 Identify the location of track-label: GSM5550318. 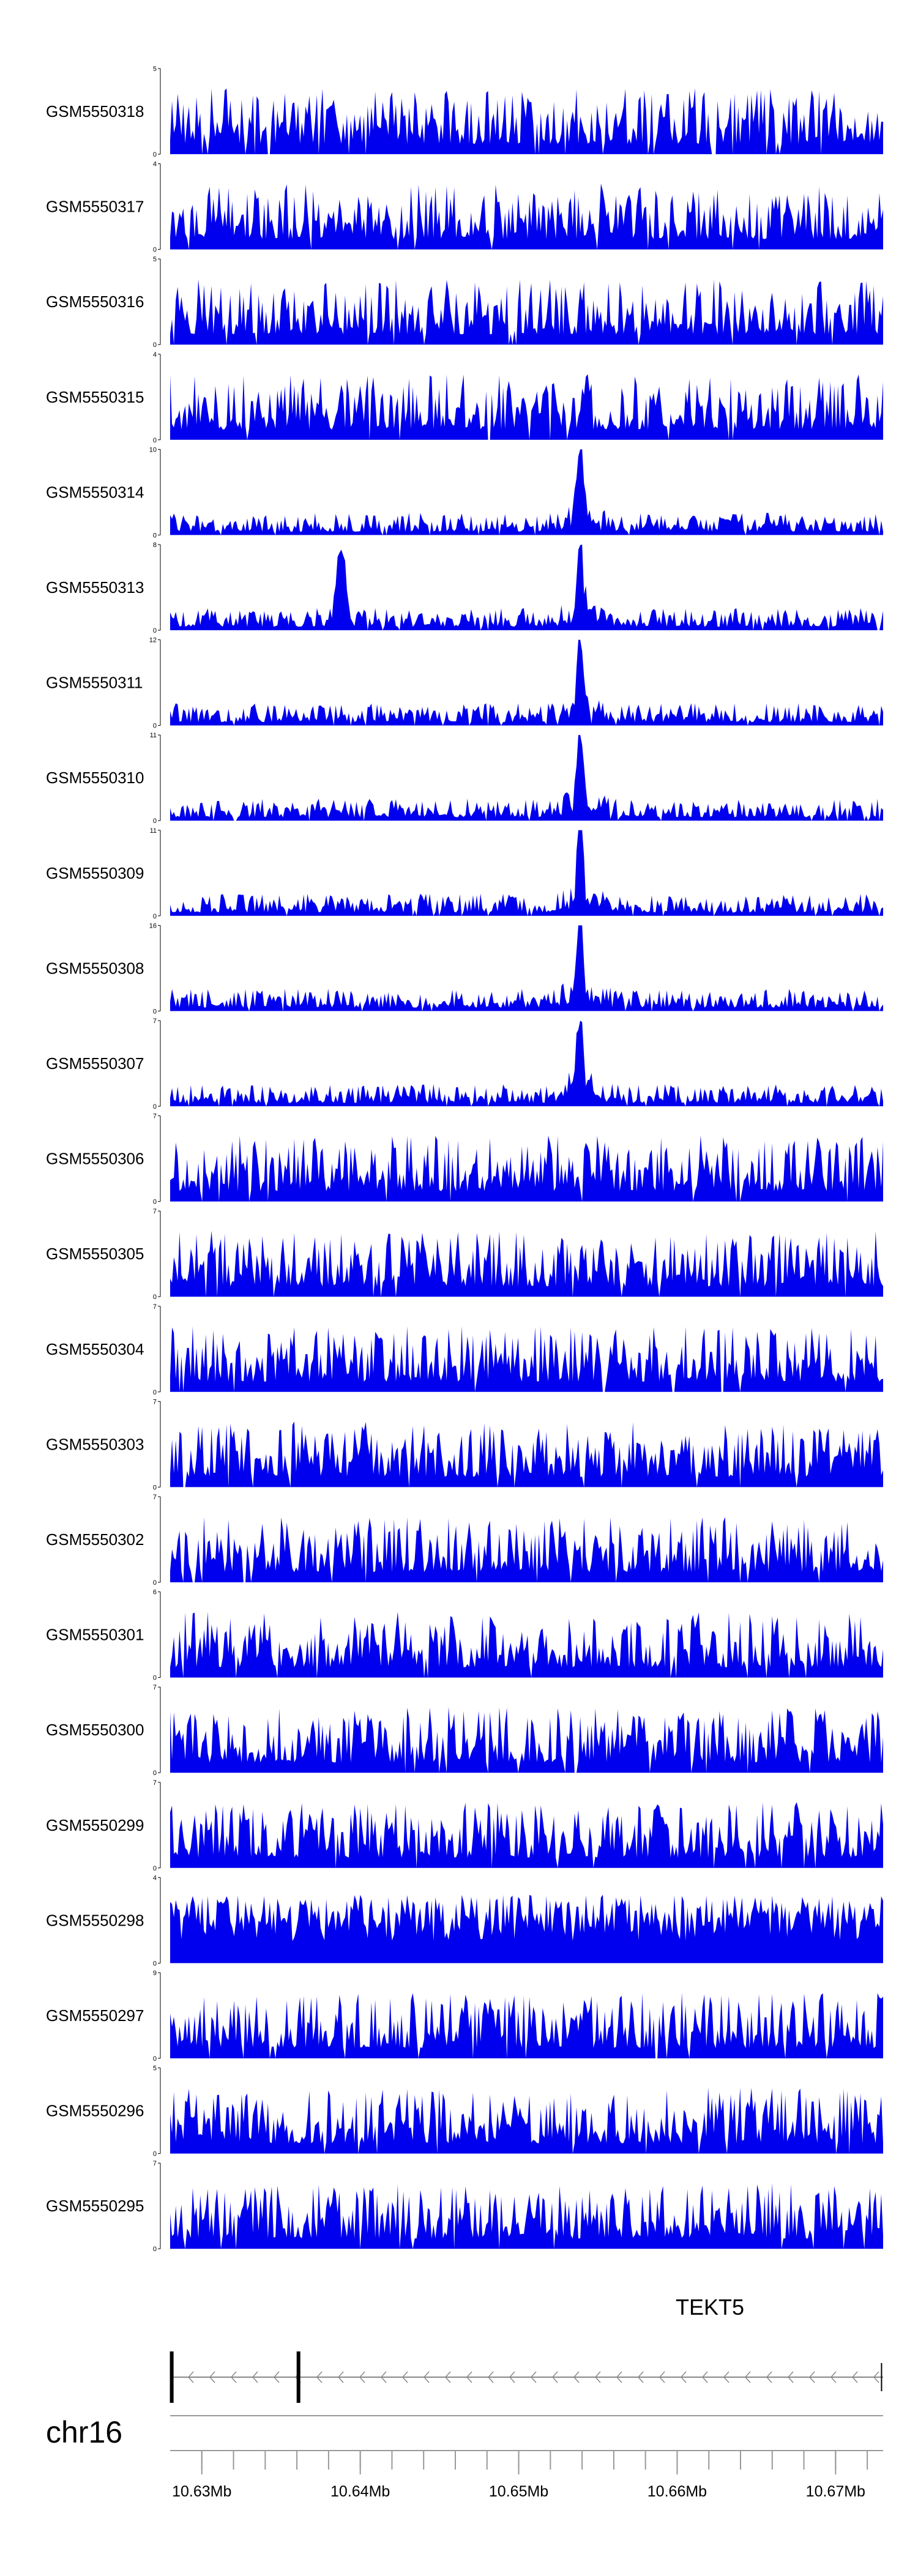
(95, 111).